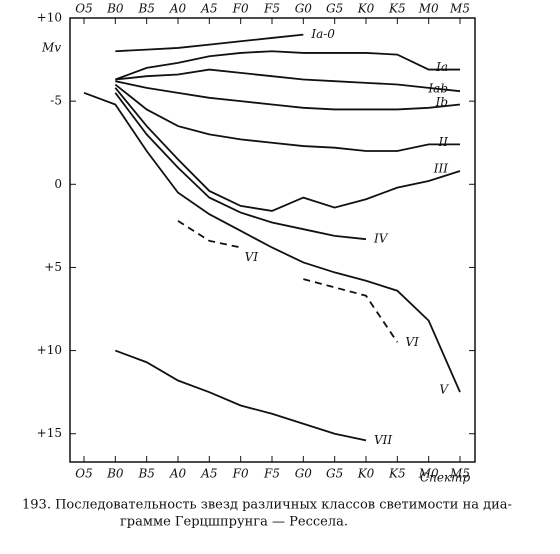 This screenshot has width=560, height=554. What do you see at coordinates (252, 257) in the screenshot?
I see `annotation: VI` at bounding box center [252, 257].